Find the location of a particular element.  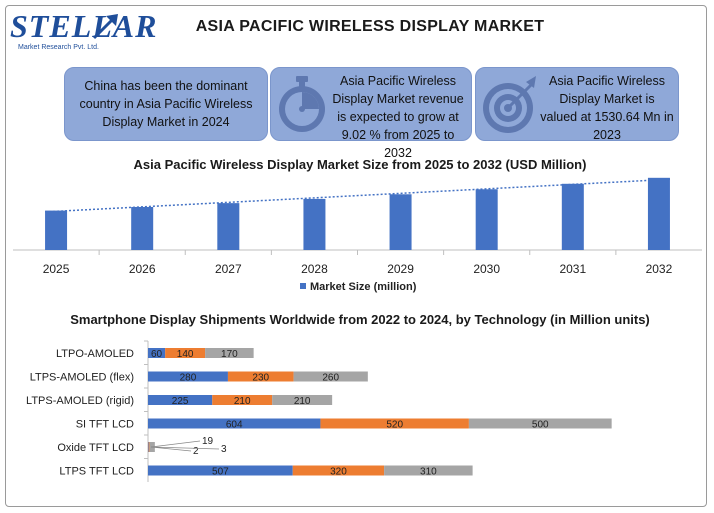

trendline is located at coordinates (357, 195).